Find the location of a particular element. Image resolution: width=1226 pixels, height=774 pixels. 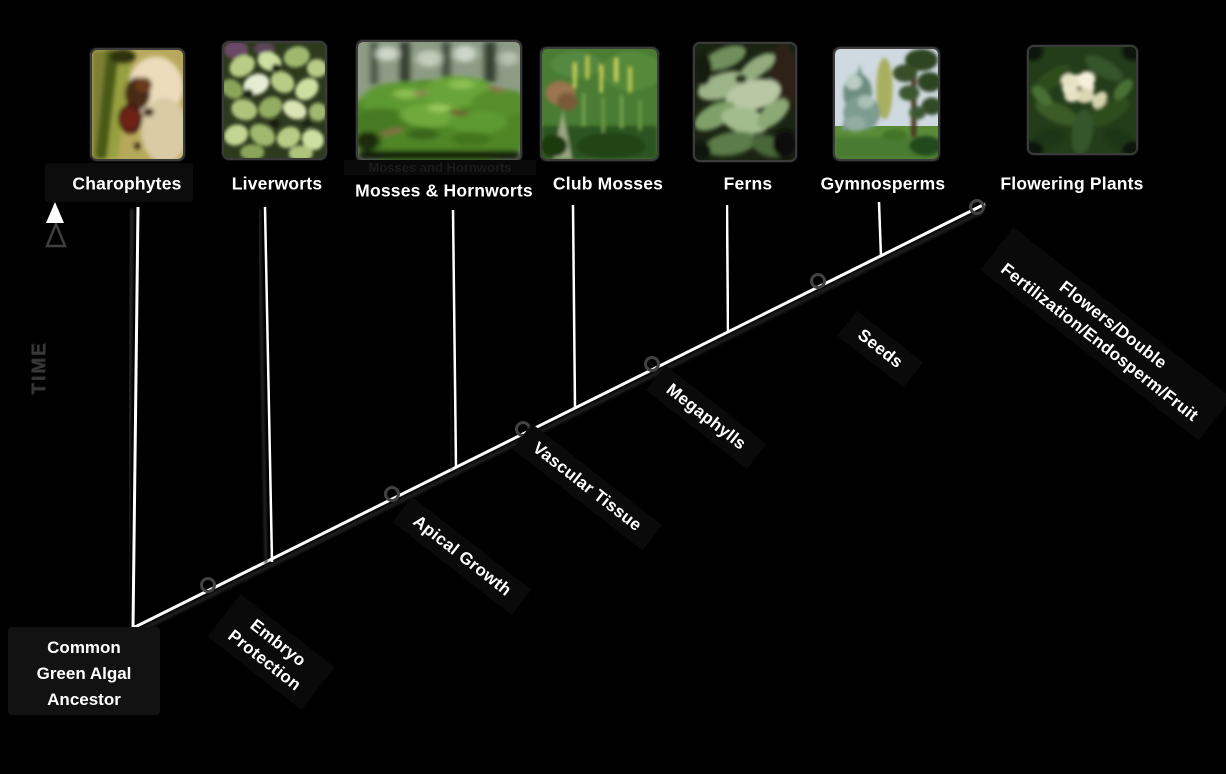

taxon-label-flowering-plants: Flowering Plants is located at coordinates (1072, 183).